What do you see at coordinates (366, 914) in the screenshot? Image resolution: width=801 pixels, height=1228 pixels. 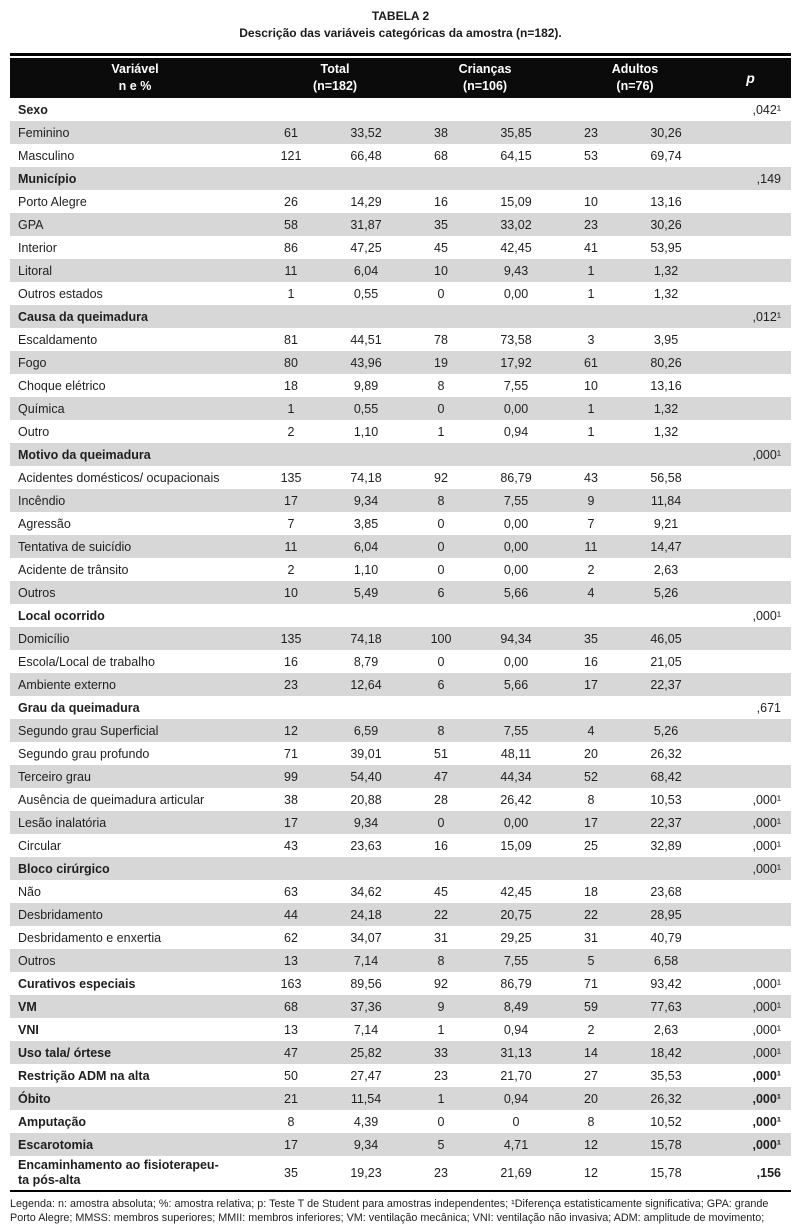 I see `cell-percent-value: 24,18` at bounding box center [366, 914].